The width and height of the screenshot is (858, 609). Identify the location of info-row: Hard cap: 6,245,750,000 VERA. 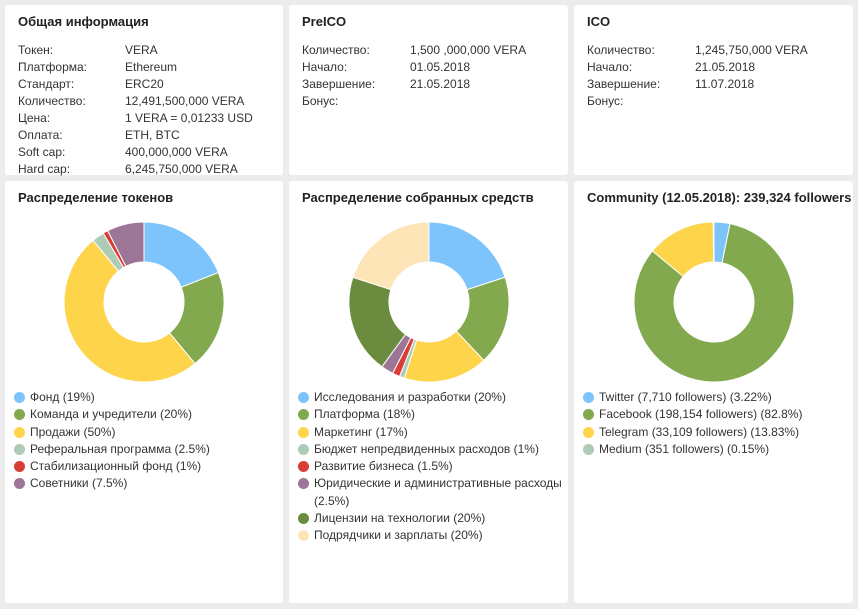
(150, 169).